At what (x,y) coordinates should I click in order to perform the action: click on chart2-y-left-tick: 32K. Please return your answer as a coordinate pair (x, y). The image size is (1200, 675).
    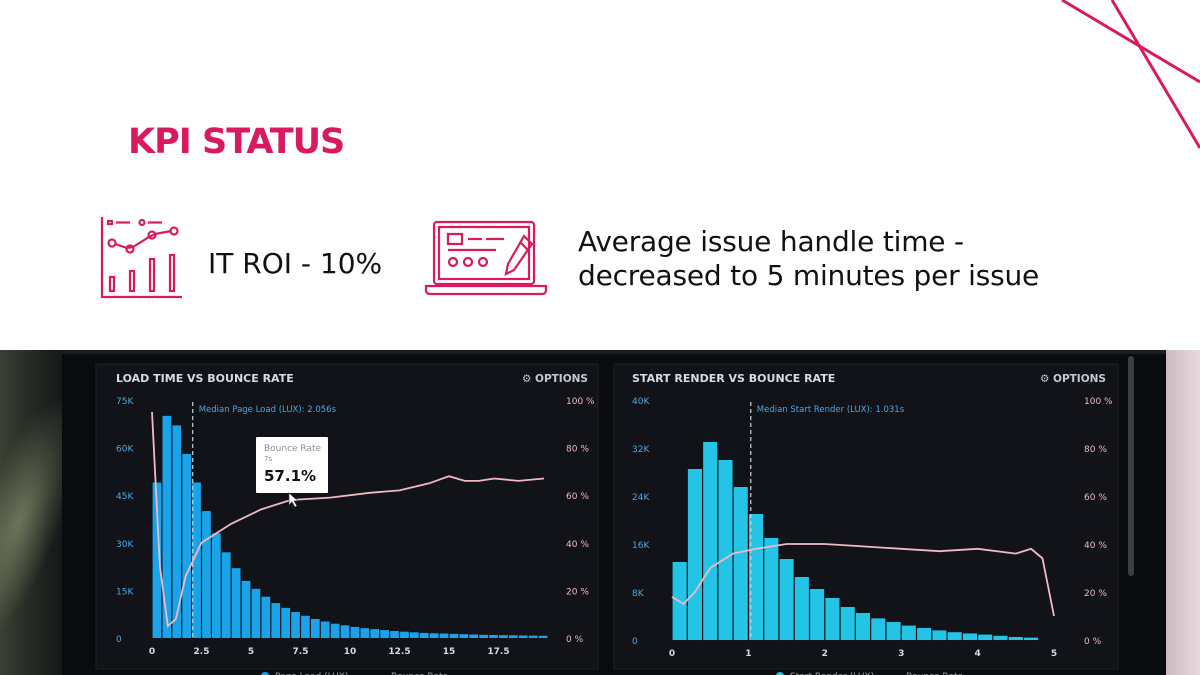
    Looking at the image, I should click on (641, 450).